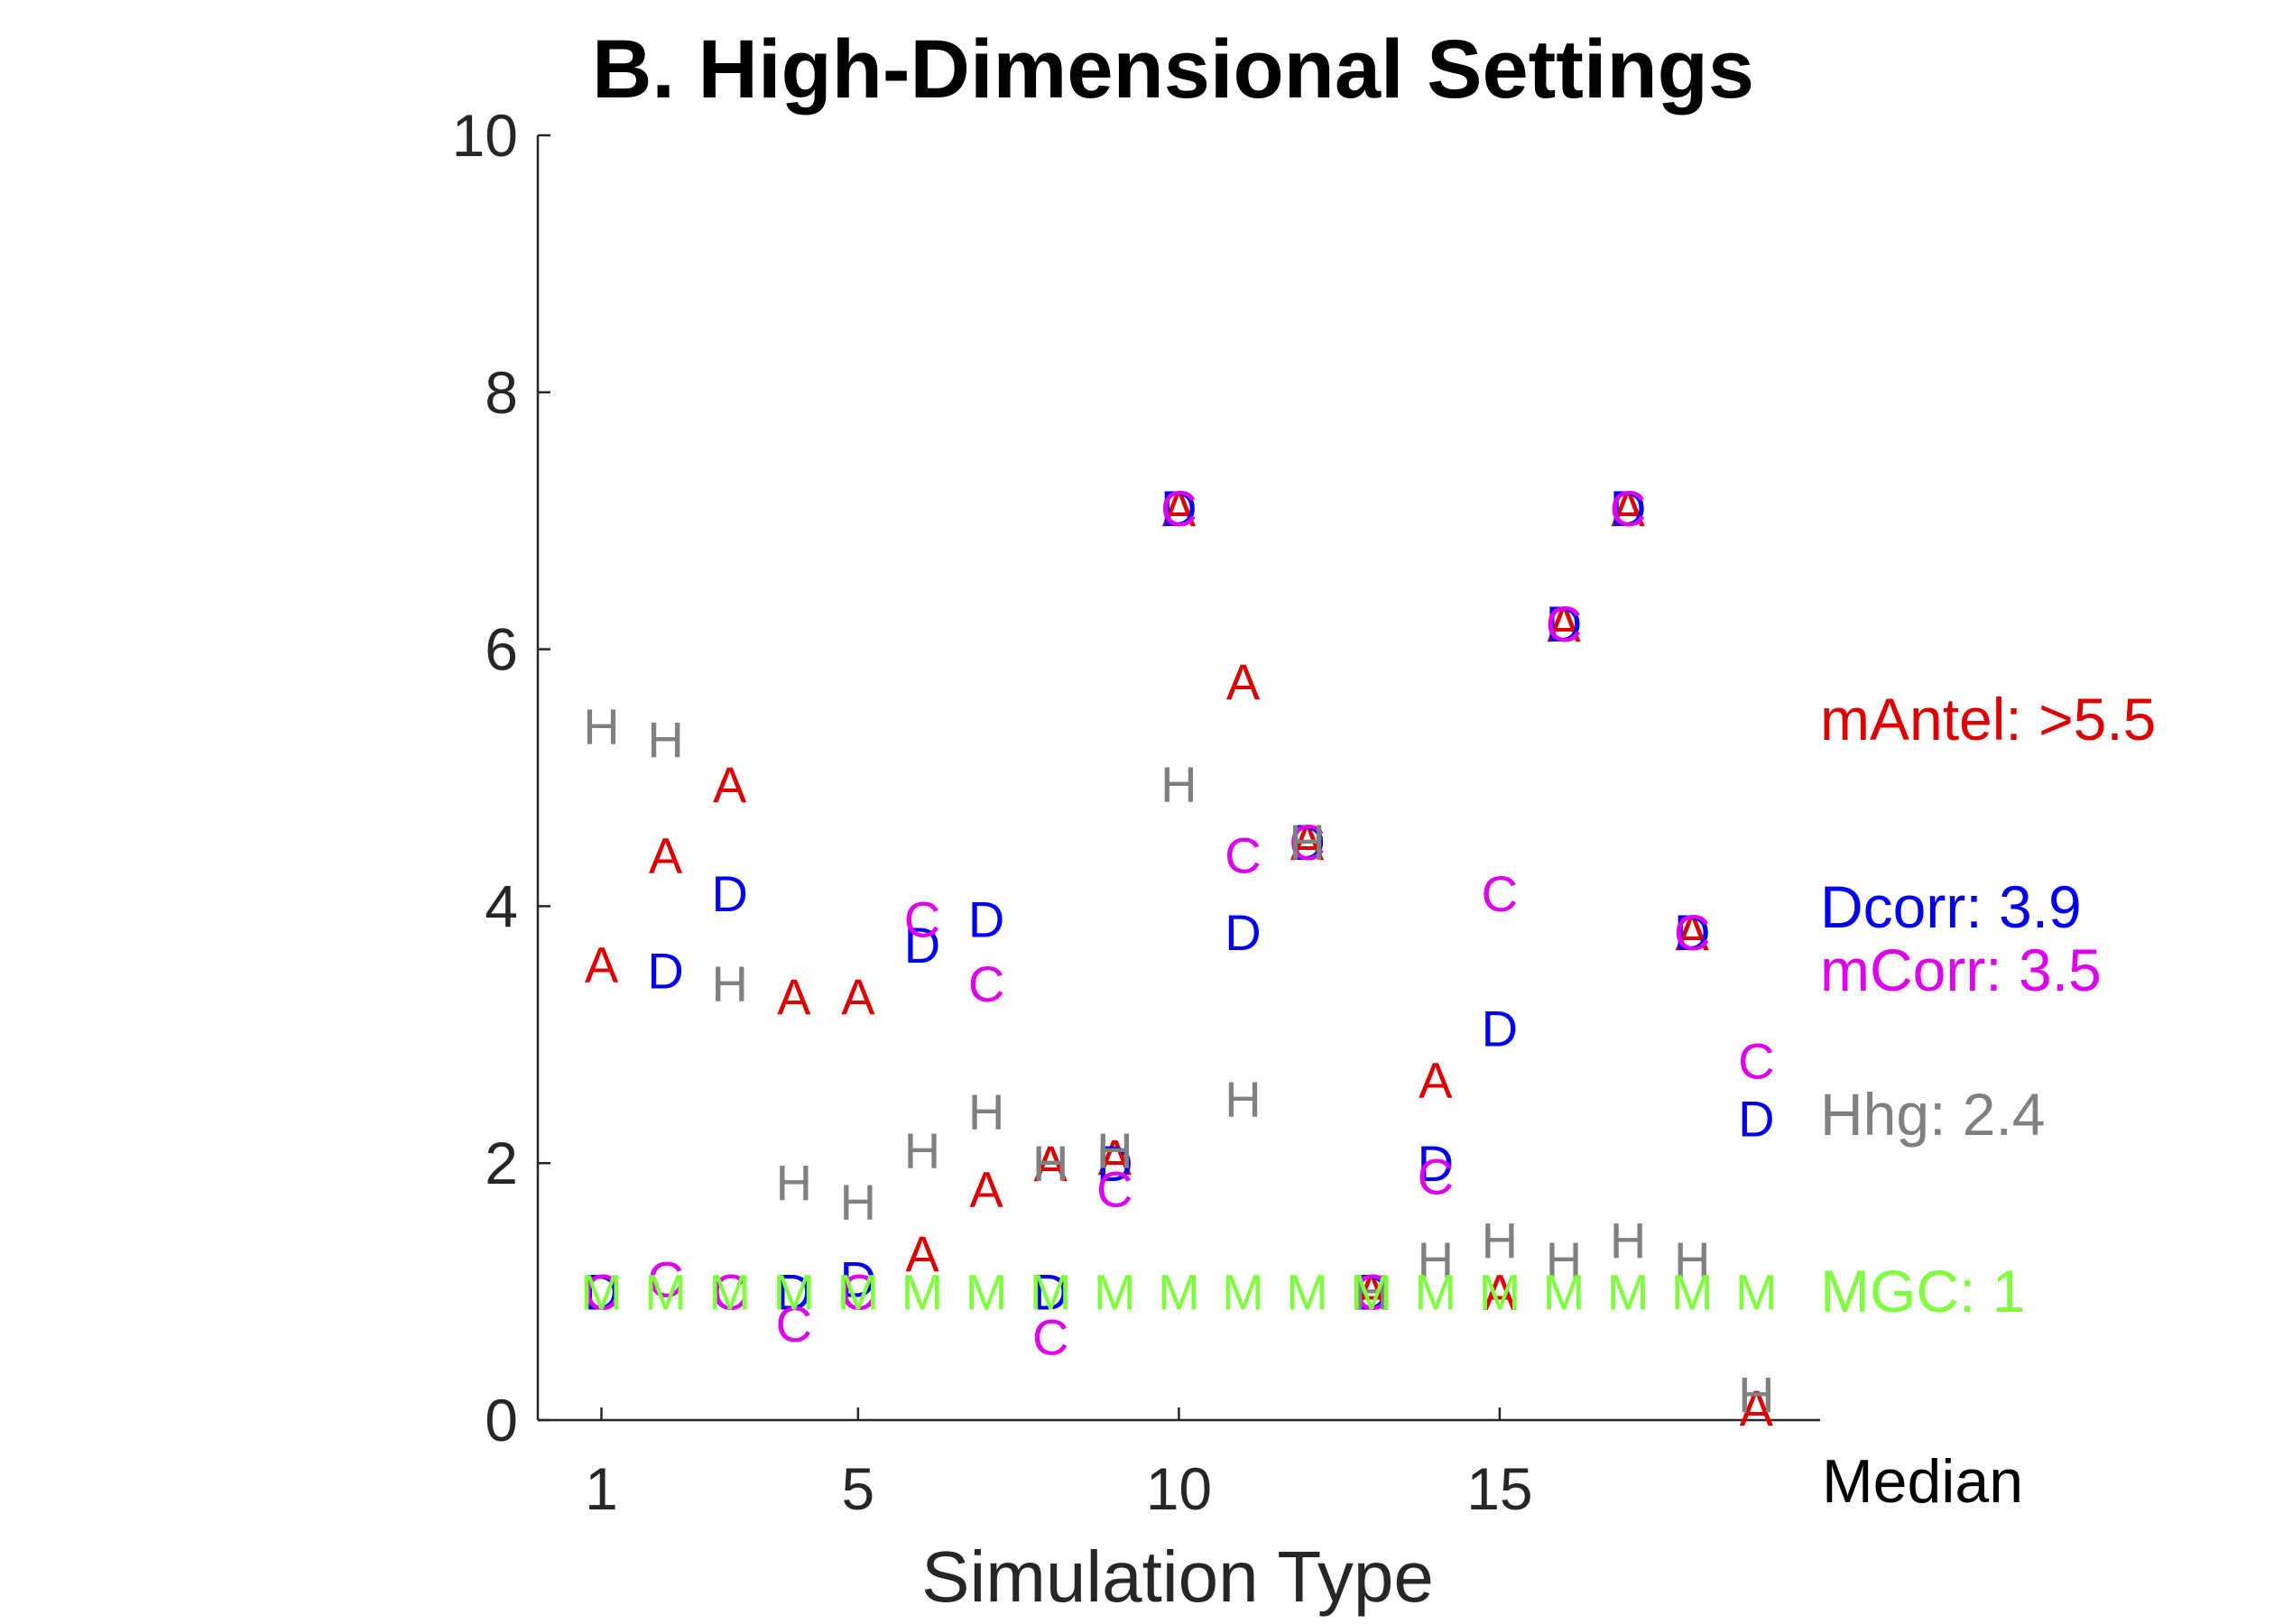 This screenshot has height=1624, width=2274. Describe the element at coordinates (502, 1420) in the screenshot. I see `y-tick-label: 0` at that location.